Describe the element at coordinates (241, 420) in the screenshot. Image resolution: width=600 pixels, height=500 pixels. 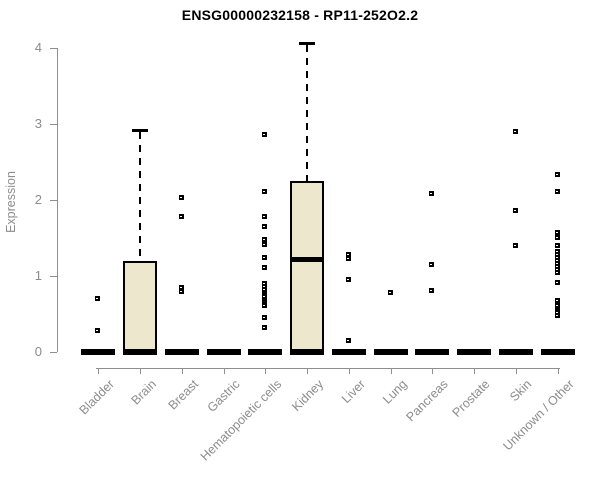
I see `x-category-label: Hematopoietic cells` at that location.